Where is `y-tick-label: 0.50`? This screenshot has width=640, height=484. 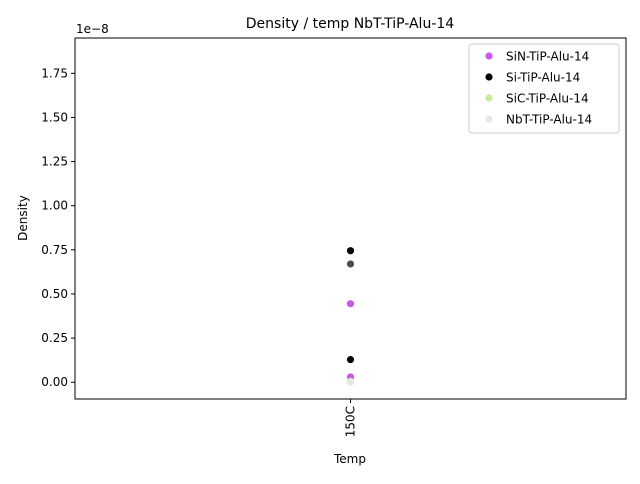 y-tick-label: 0.50 is located at coordinates (54, 294).